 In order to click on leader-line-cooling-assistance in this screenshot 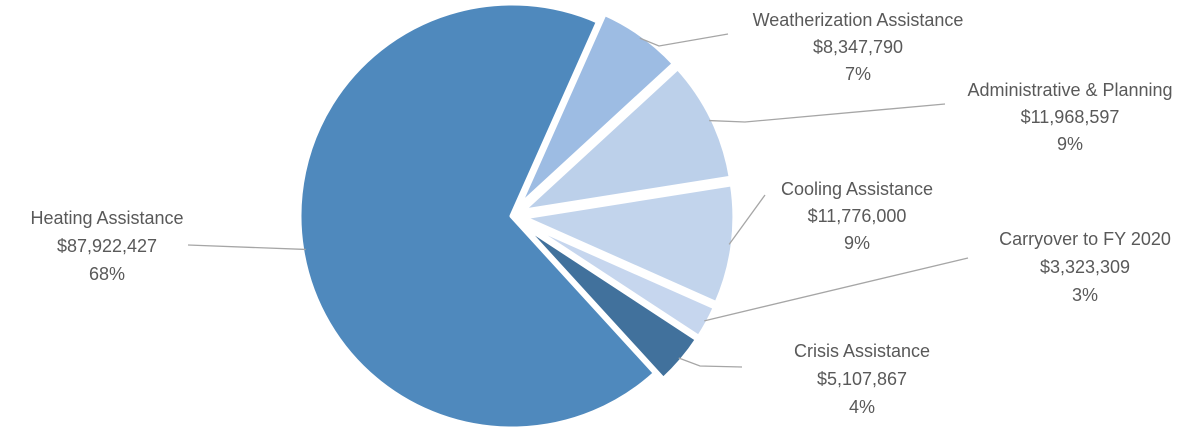, I will do `click(747, 219)`.